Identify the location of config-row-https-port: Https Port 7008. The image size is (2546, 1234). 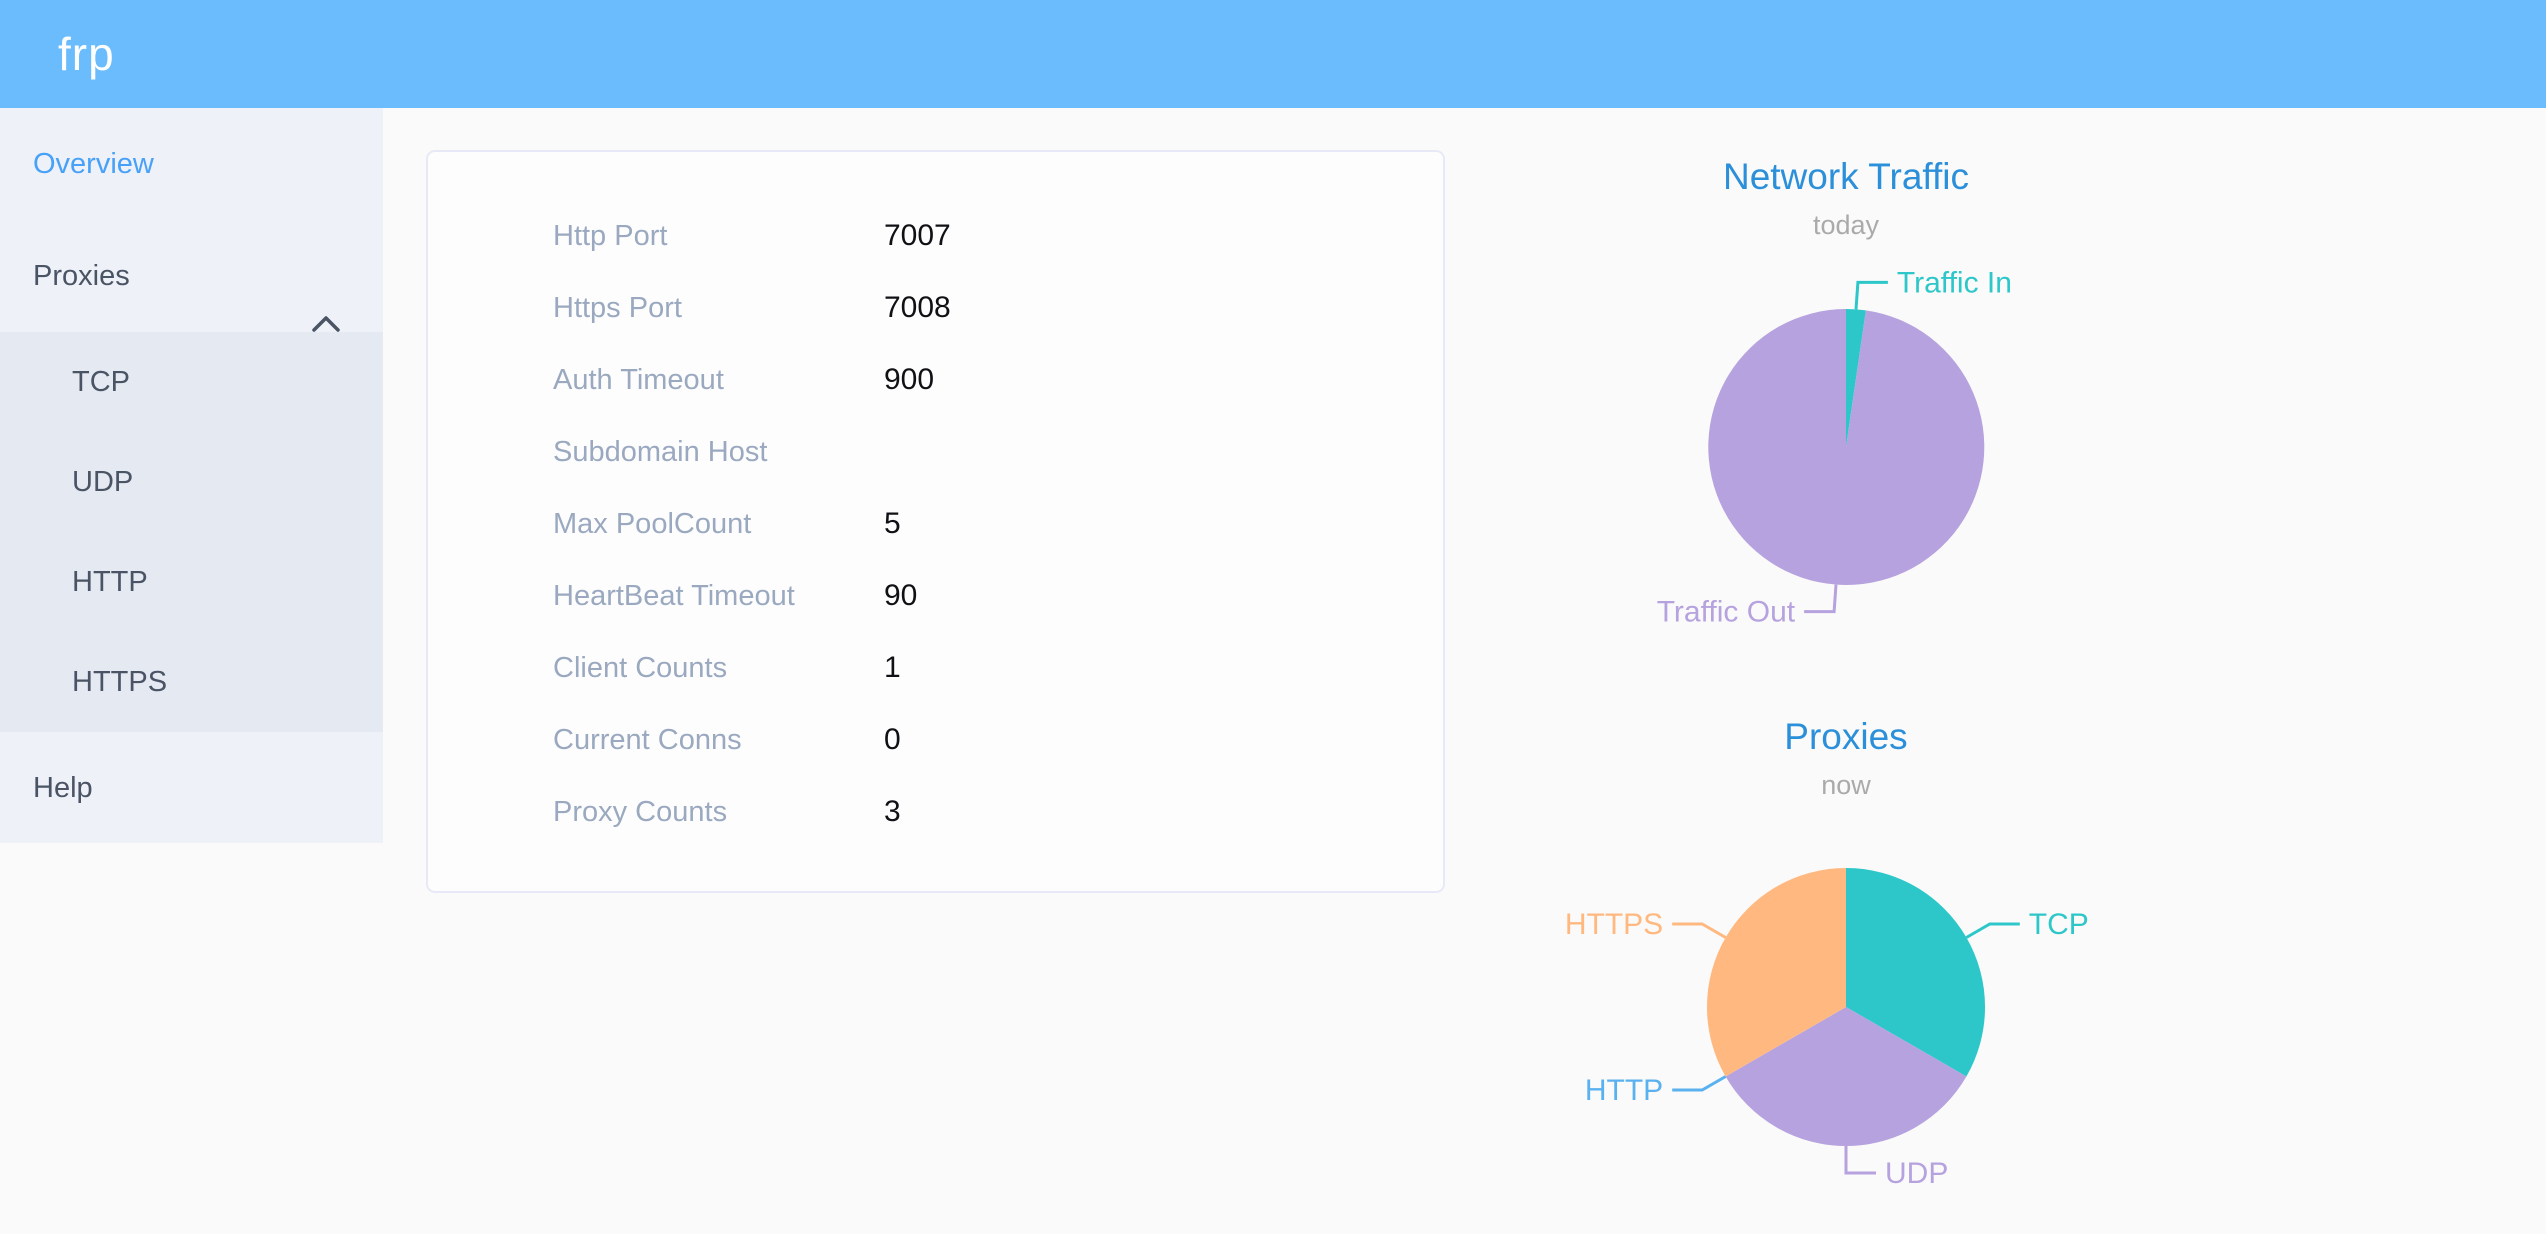
(935, 308).